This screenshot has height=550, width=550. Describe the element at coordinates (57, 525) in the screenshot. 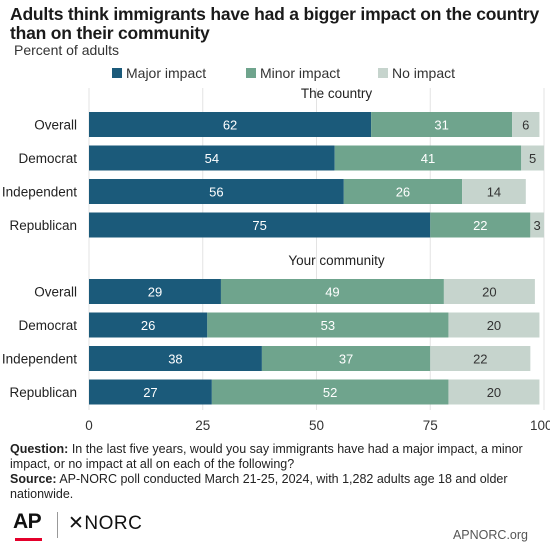

I see `logo-separator` at that location.